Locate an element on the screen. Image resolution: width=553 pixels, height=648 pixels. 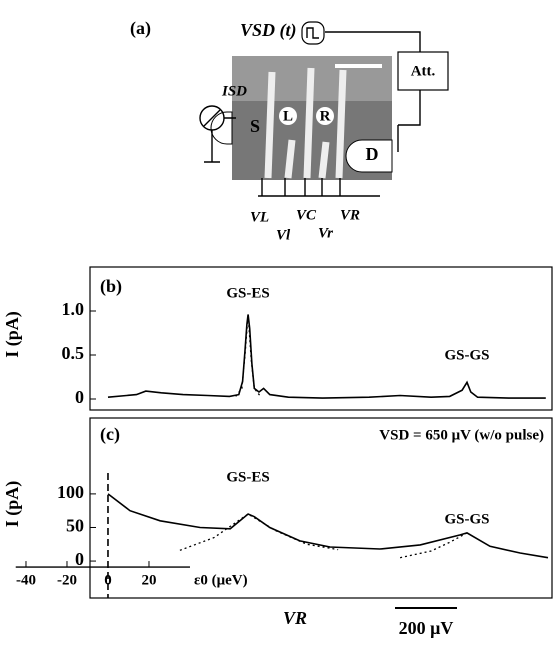
y-tick-label: 100 is located at coordinates (70, 492).